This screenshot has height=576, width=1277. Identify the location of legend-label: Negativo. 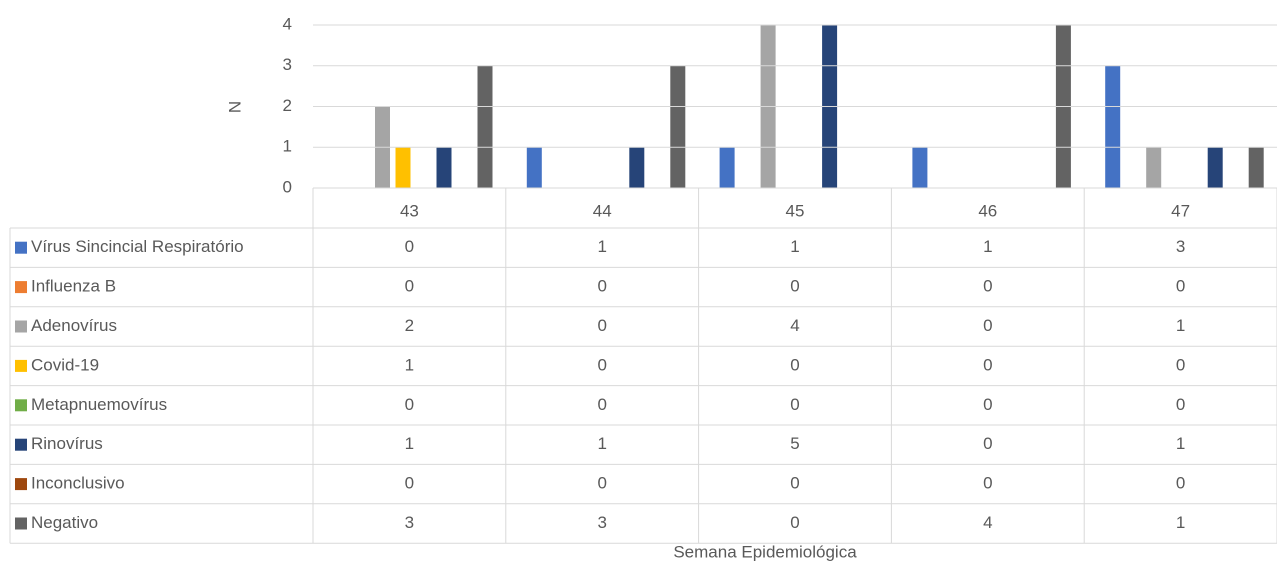
(64, 522).